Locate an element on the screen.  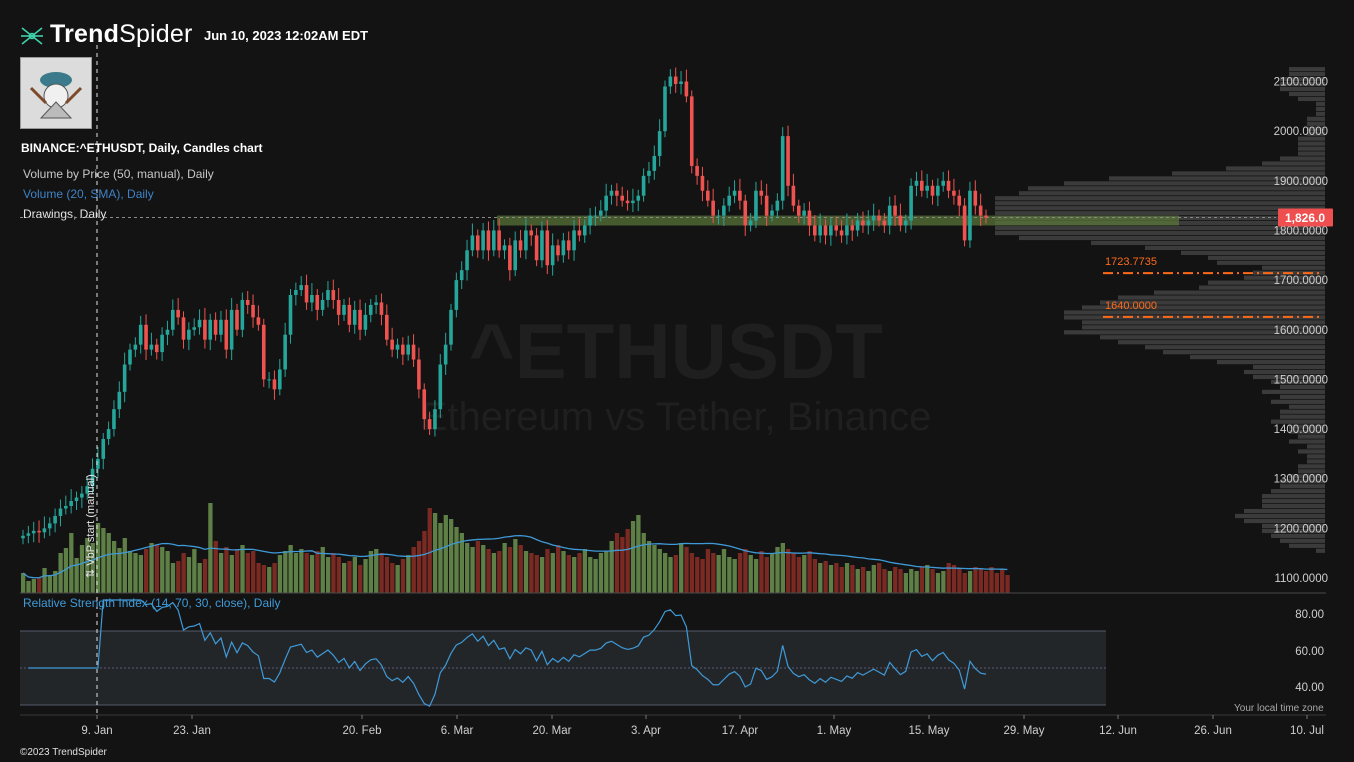
user-avatar is located at coordinates (56, 93).